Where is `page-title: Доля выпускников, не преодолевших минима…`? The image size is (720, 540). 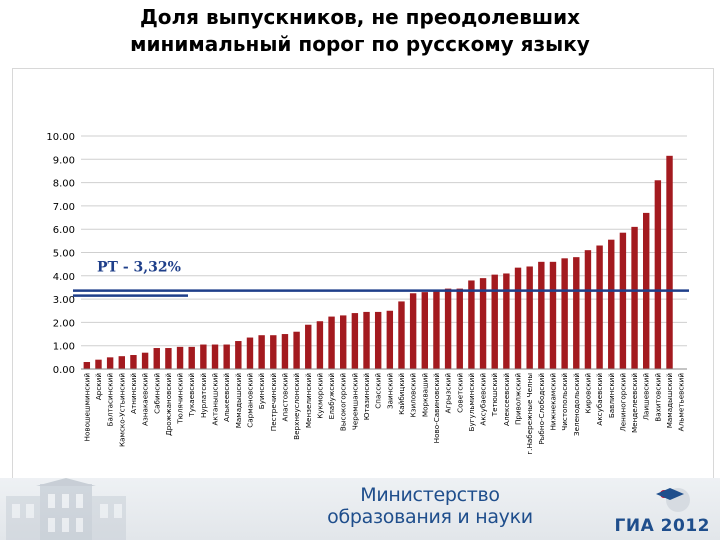
page-title: Доля выпускников, не преодолевших минима… is located at coordinates (360, 31).